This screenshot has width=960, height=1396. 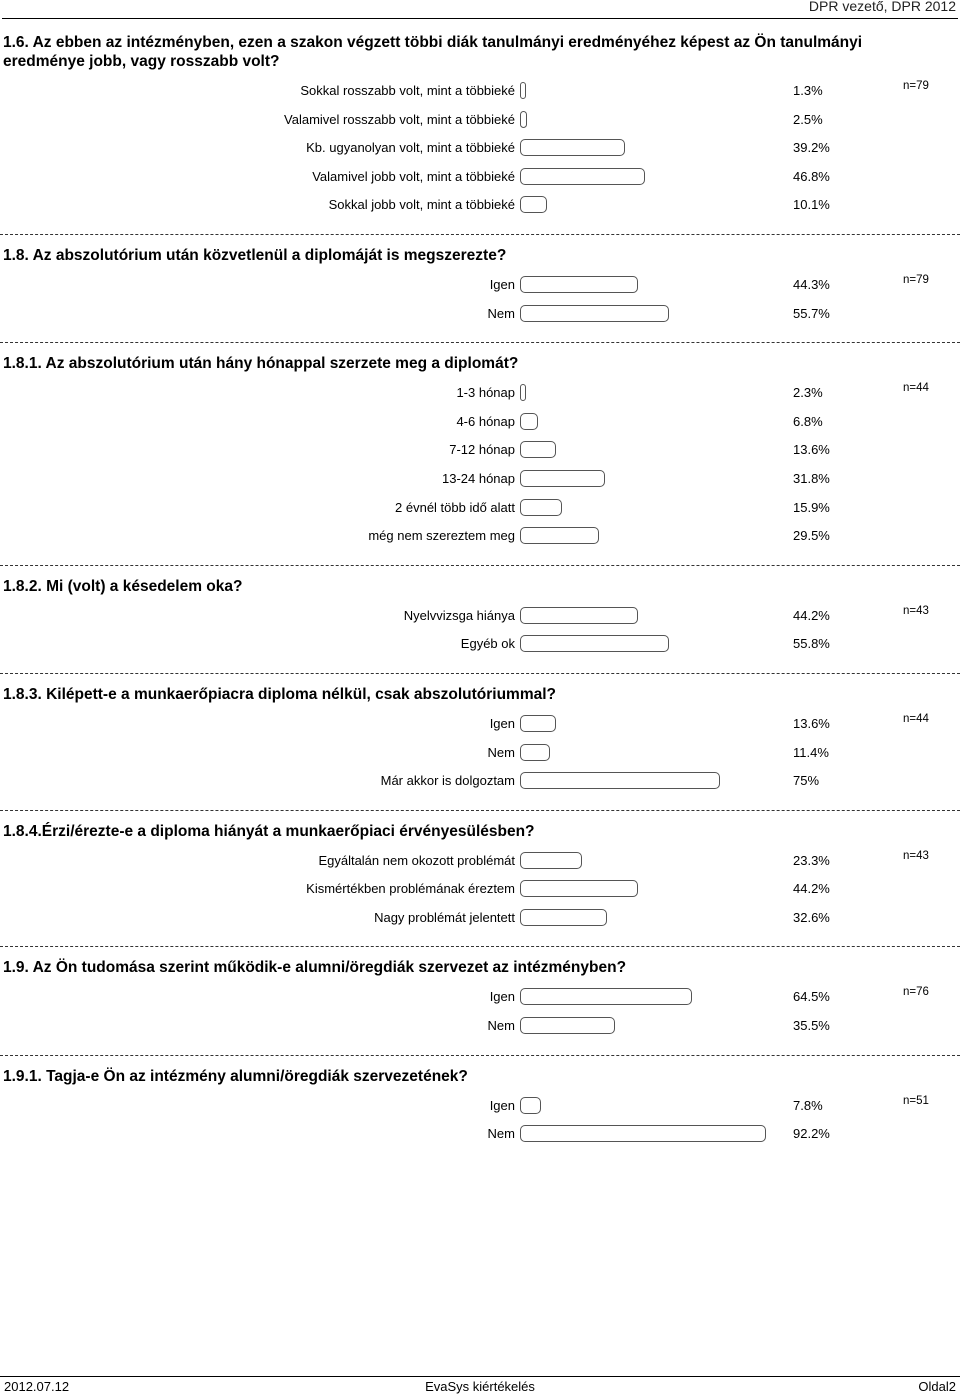 What do you see at coordinates (811, 752) in the screenshot?
I see `answer-percentage: 11.4%` at bounding box center [811, 752].